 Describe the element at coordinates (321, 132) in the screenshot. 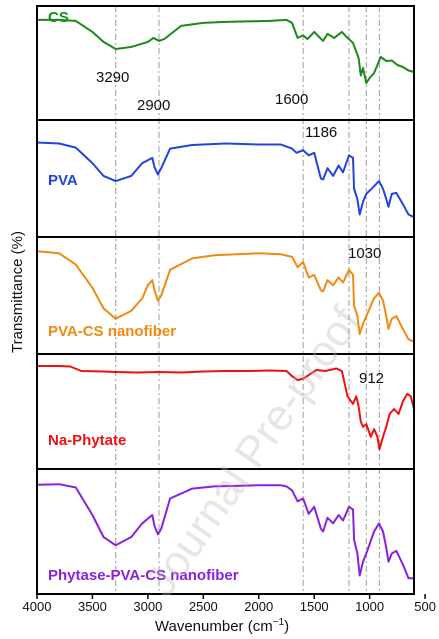

I see `peak-label-1186: 1186` at that location.